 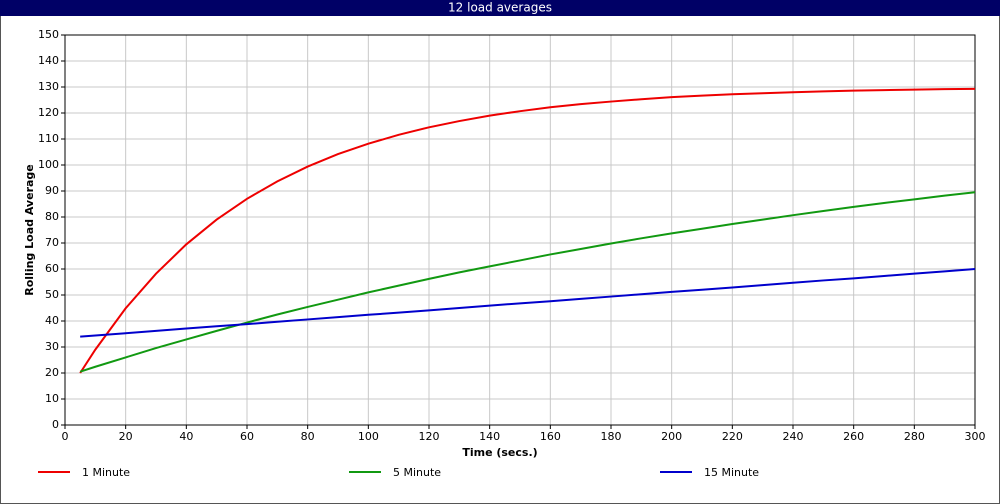 I want to click on x-tick-label: 60, so click(x=247, y=436).